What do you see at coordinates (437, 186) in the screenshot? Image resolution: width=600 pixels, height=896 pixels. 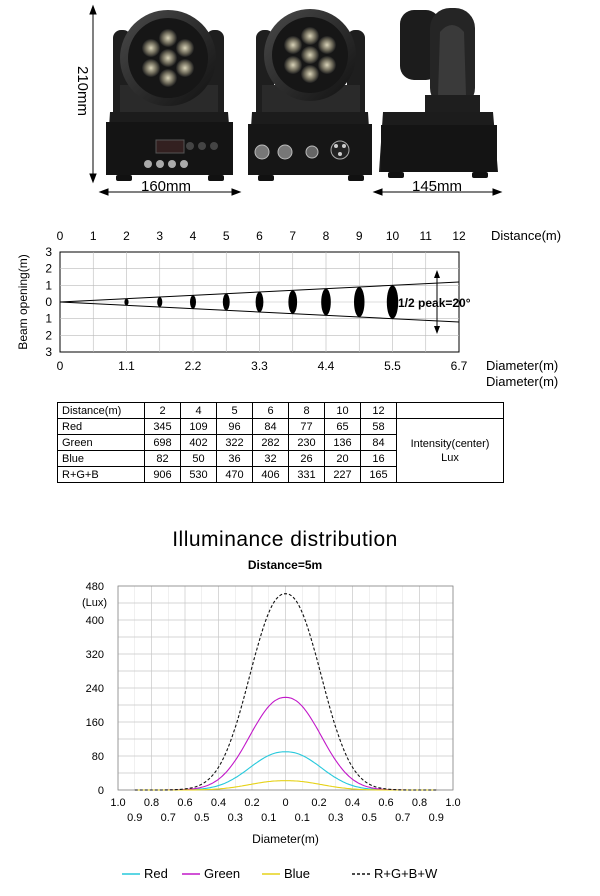 I see `depth-dimension-label: 145mm` at bounding box center [437, 186].